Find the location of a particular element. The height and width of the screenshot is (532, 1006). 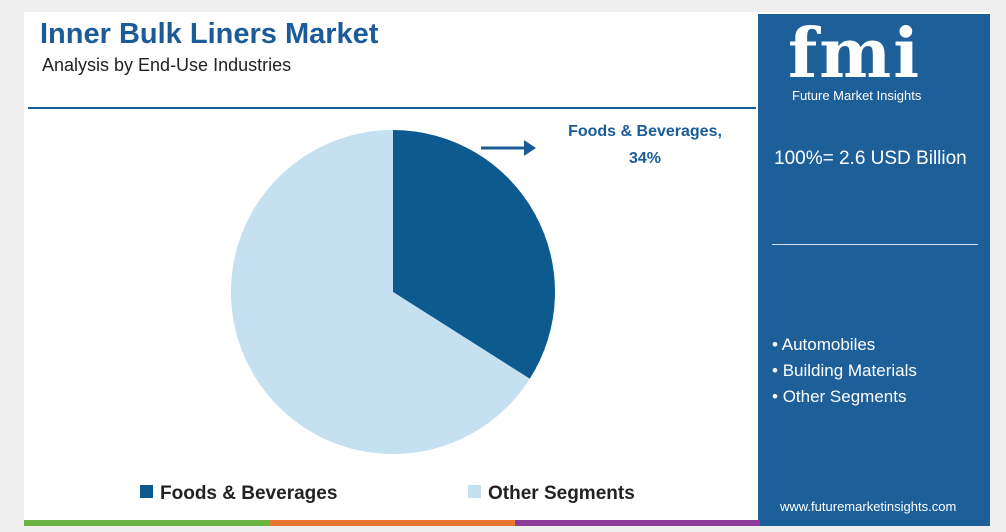

data-label: Foods & Beverages, 34% is located at coordinates (645, 145).